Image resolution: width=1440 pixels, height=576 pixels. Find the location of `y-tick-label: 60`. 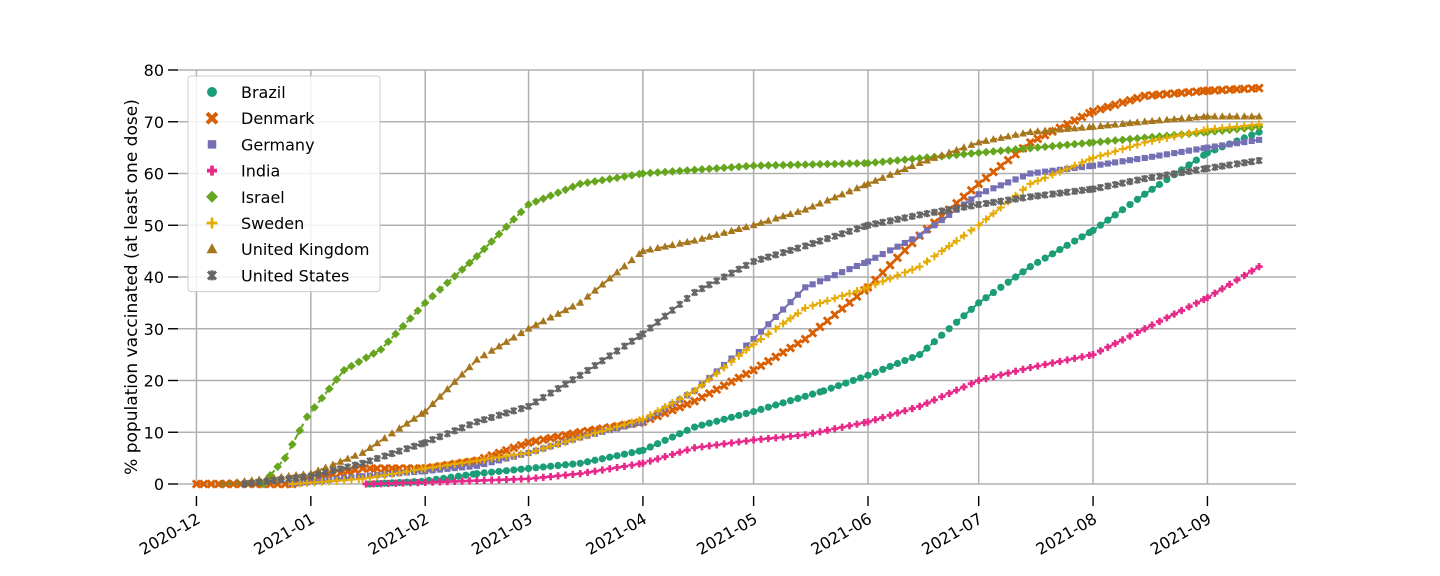

y-tick-label: 60 is located at coordinates (154, 174).